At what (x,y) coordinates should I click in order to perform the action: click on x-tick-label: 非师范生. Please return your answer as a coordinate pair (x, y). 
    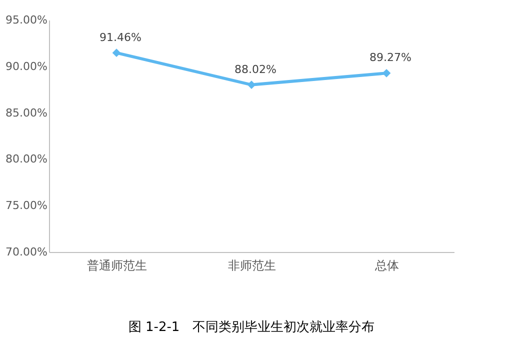
    Looking at the image, I should click on (252, 265).